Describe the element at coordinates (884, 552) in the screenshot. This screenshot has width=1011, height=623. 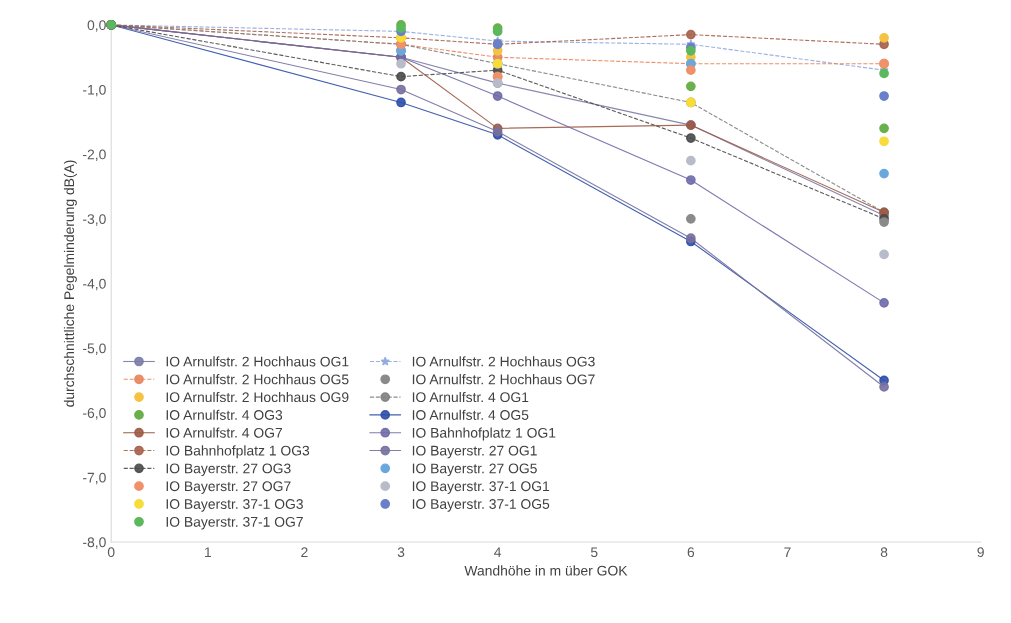
I see `x-tick-label: 8` at that location.